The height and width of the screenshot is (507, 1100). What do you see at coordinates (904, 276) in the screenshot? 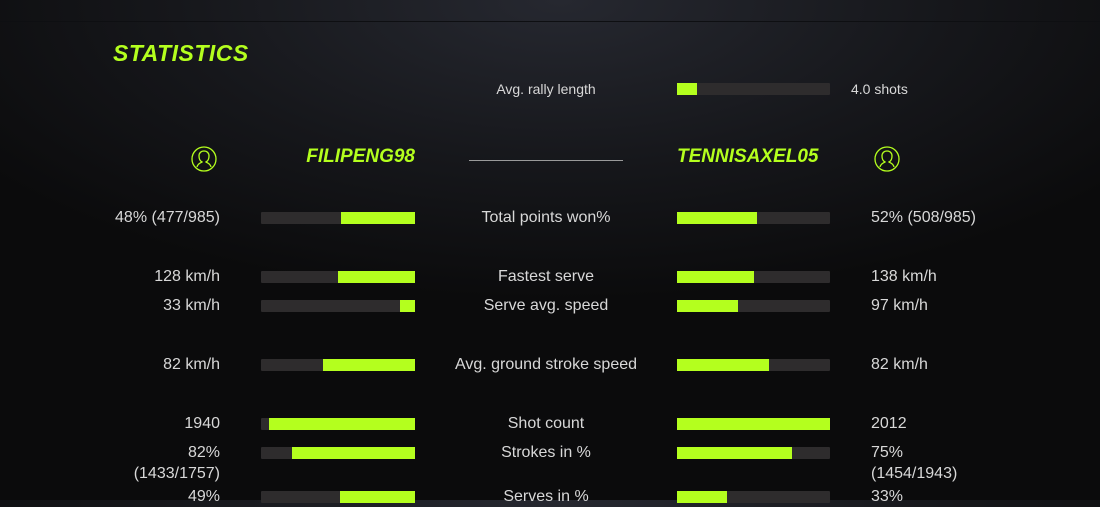
I see `stat-right-value: 138 km/h` at bounding box center [904, 276].